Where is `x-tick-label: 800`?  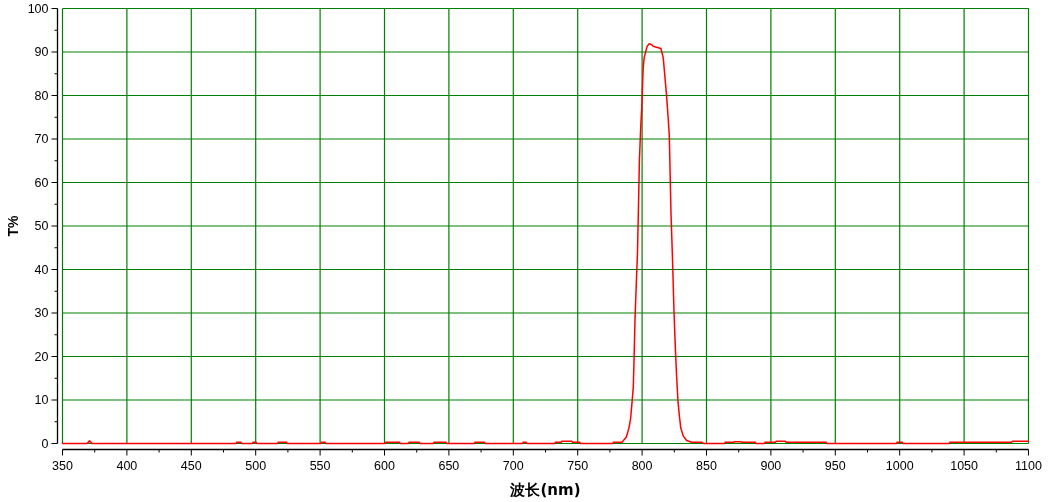 x-tick-label: 800 is located at coordinates (642, 465).